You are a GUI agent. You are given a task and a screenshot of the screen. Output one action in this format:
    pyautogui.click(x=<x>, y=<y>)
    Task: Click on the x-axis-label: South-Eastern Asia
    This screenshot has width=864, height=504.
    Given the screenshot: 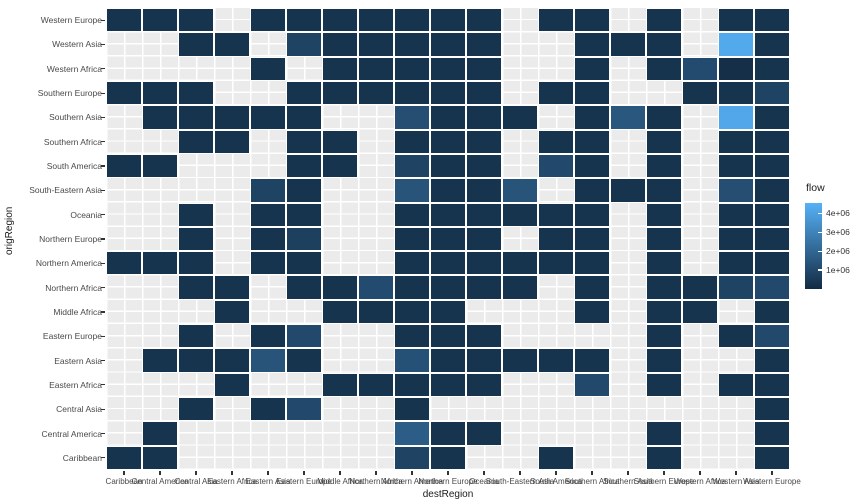 What is the action you would take?
    pyautogui.click(x=520, y=481)
    